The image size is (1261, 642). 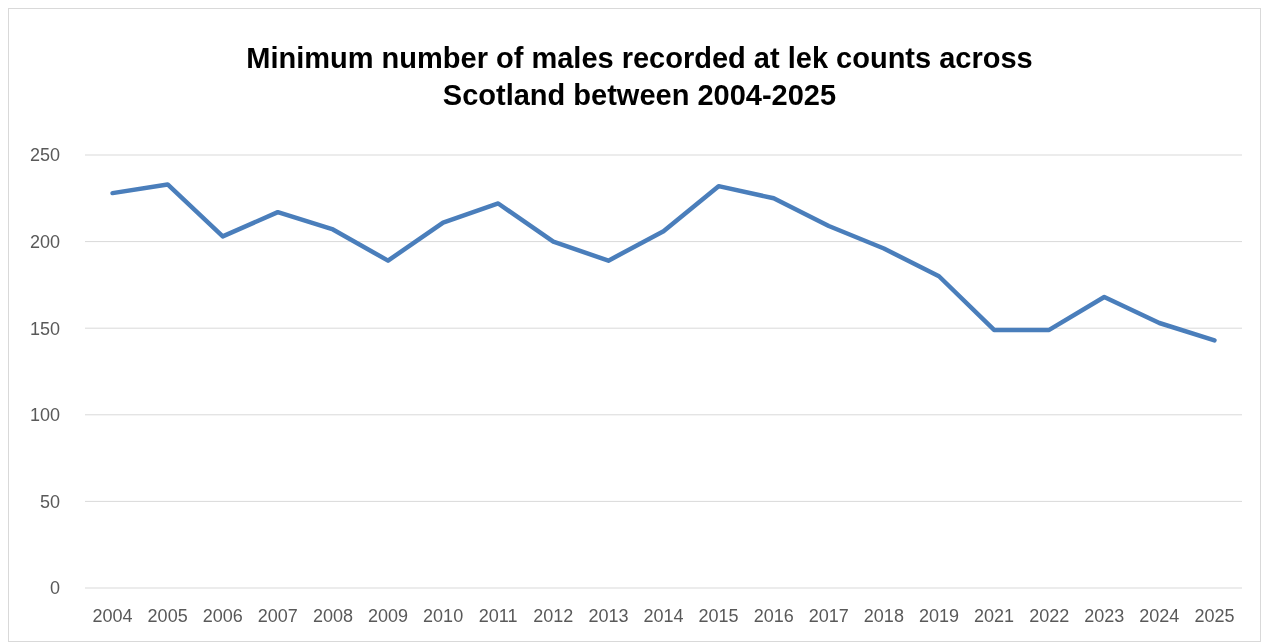 I want to click on x-tick-label: 2005, so click(x=167, y=616).